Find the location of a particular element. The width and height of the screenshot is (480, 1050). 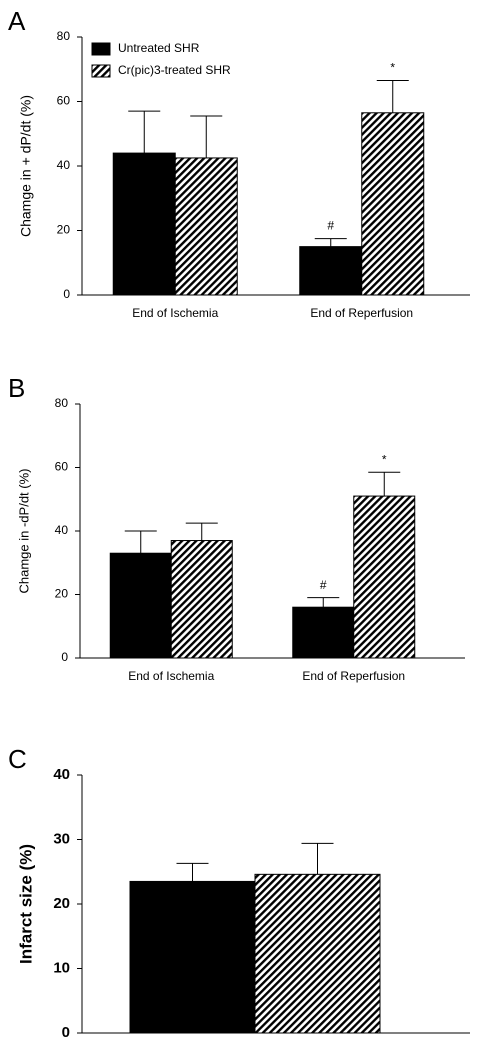

panel-label: C is located at coordinates (17, 759).